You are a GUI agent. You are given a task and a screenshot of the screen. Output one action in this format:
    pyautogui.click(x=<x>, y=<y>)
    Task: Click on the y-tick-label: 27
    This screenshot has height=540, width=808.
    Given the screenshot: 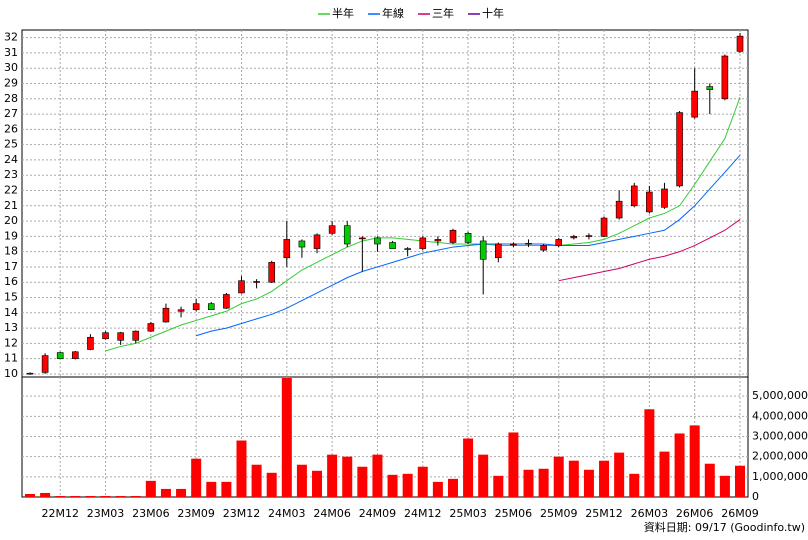 What is the action you would take?
    pyautogui.click(x=11, y=113)
    